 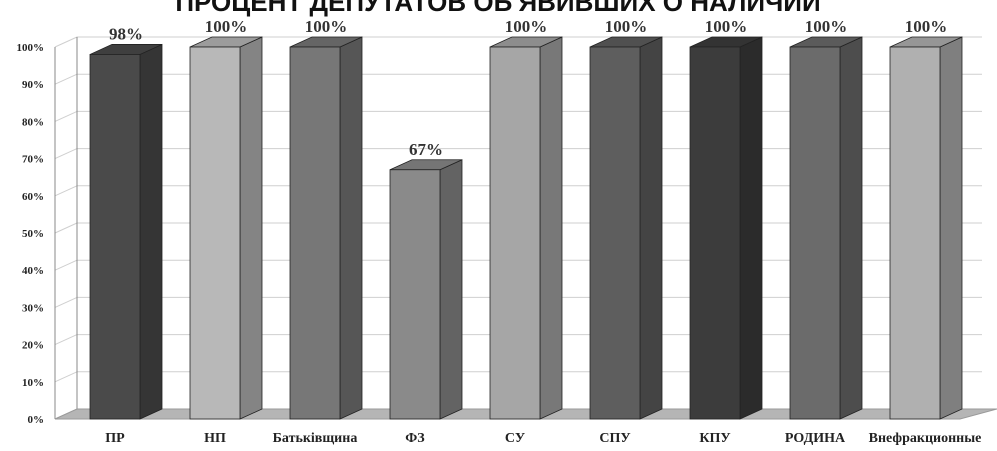 What do you see at coordinates (33, 308) in the screenshot?
I see `y-tick-label: 30%` at bounding box center [33, 308].